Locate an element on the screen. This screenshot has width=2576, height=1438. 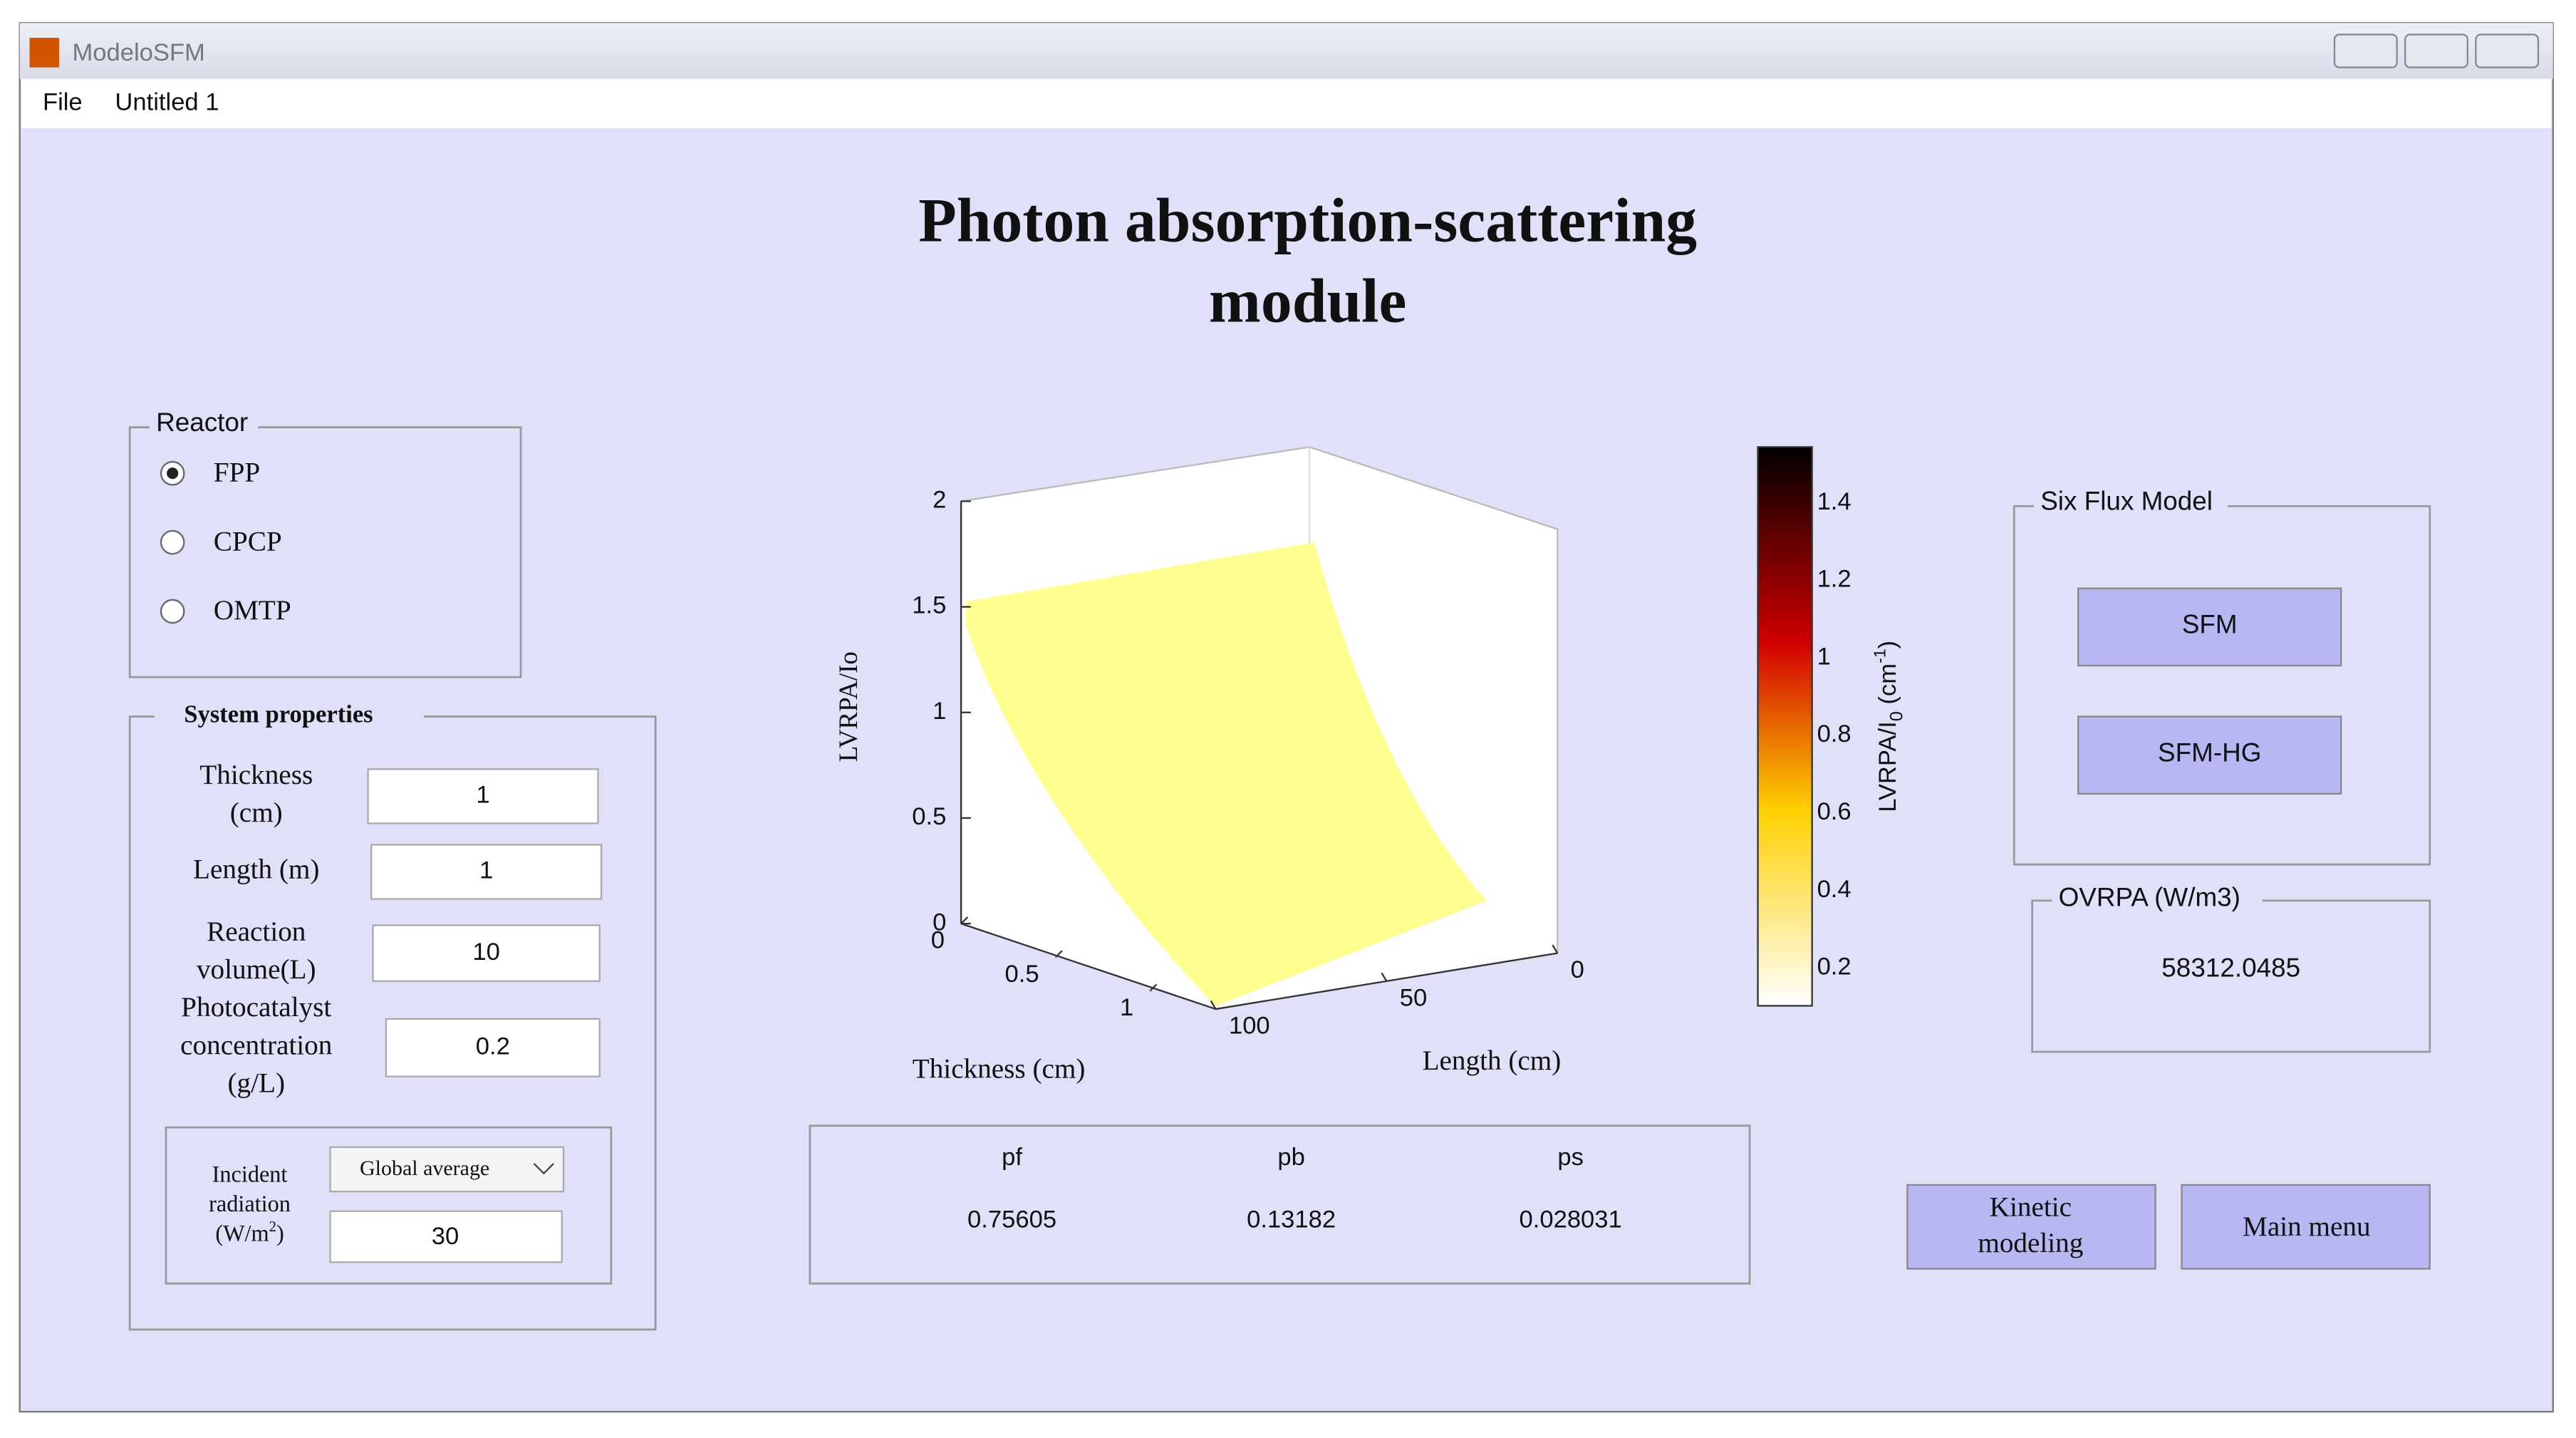
axis-label: Length (cm) is located at coordinates (1492, 1060).